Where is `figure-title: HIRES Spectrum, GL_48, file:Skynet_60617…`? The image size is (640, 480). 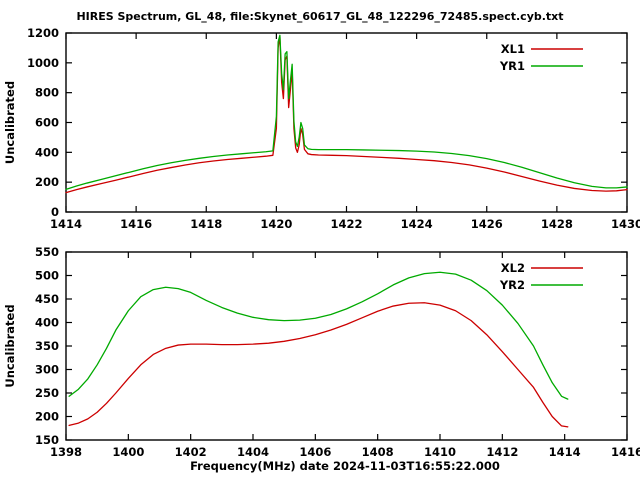 figure-title: HIRES Spectrum, GL_48, file:Skynet_60617… is located at coordinates (319, 16).